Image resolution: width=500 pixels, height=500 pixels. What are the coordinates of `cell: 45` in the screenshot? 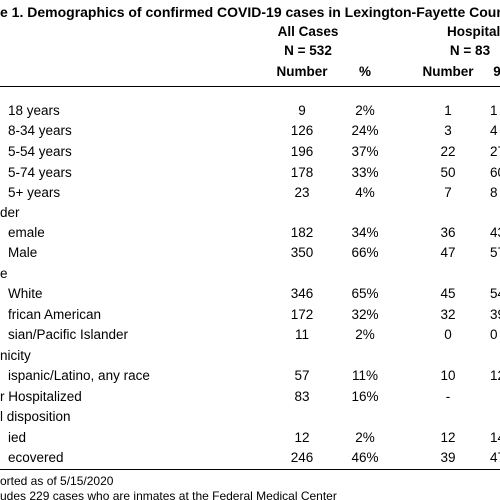 It's located at (448, 293).